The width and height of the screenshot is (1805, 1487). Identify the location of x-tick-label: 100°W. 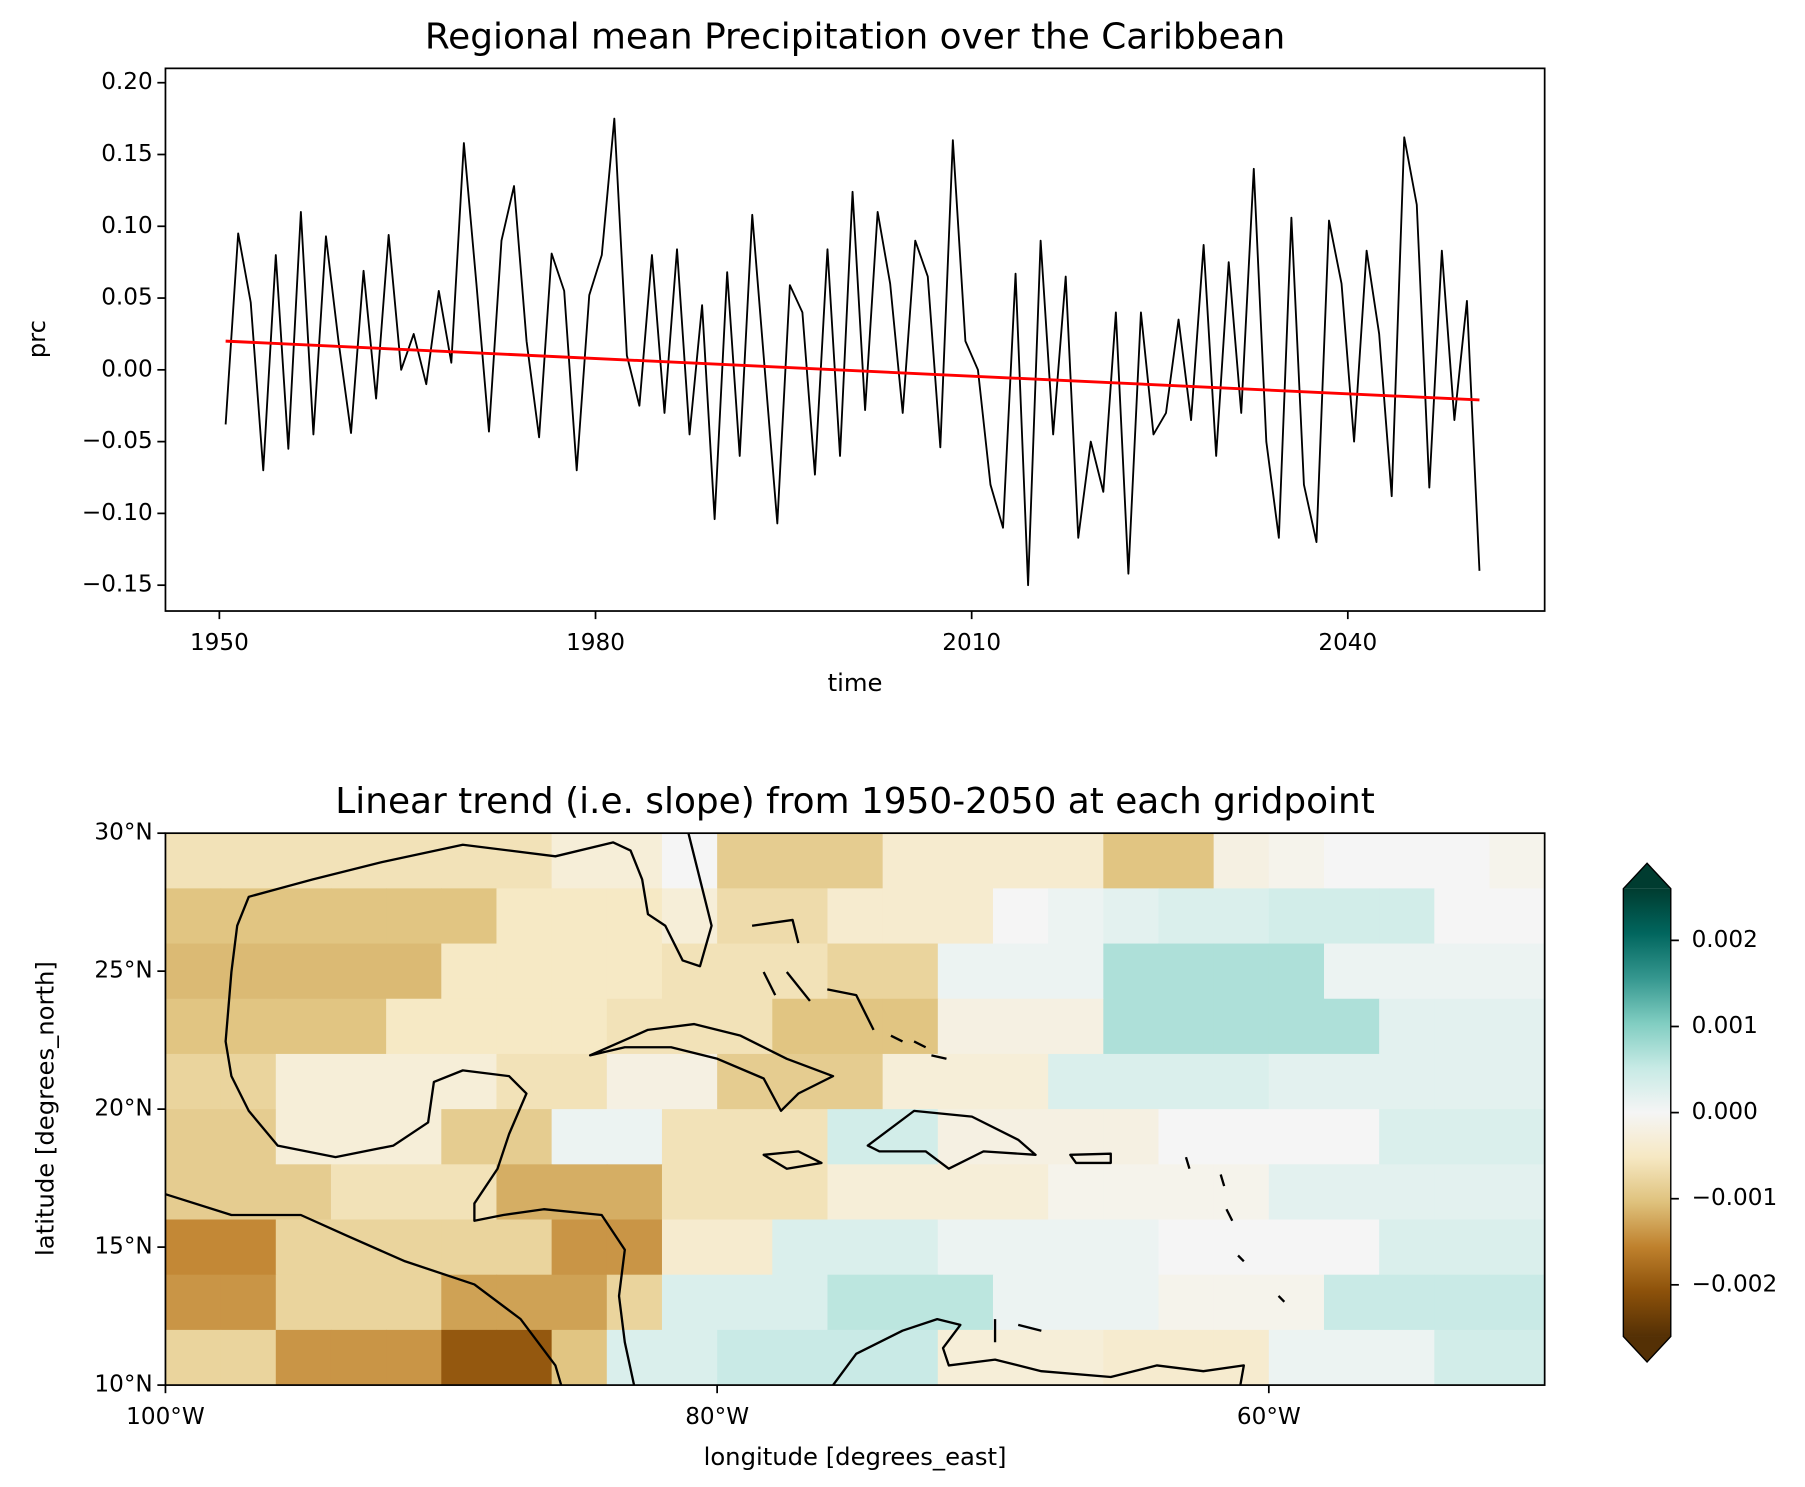
(165, 1417).